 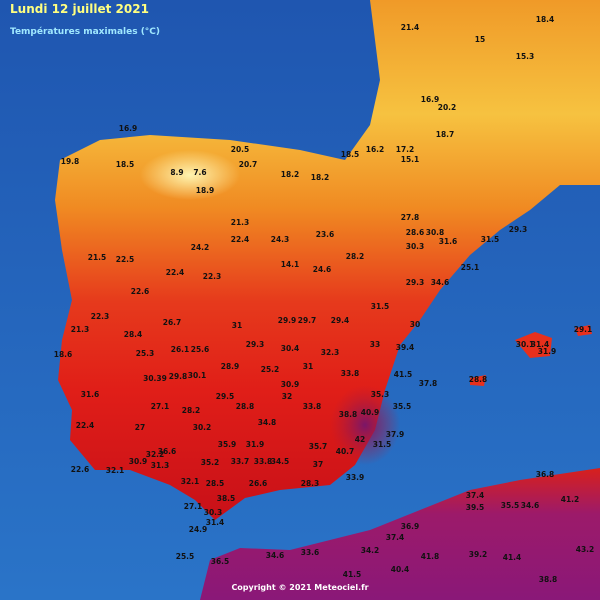 What do you see at coordinates (318, 464) in the screenshot?
I see `station-temp: 37` at bounding box center [318, 464].